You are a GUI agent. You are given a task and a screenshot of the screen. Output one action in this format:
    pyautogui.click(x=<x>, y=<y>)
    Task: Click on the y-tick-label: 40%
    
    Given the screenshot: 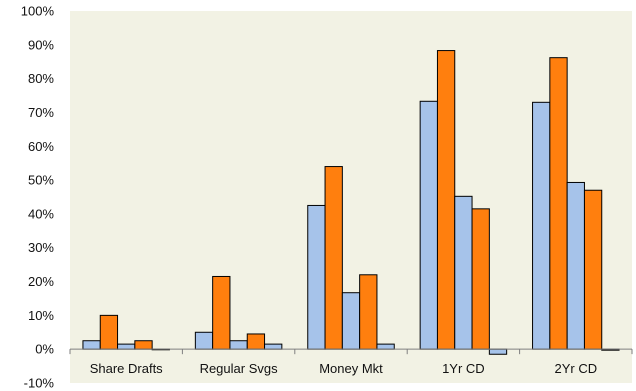 What is the action you would take?
    pyautogui.click(x=41, y=213)
    